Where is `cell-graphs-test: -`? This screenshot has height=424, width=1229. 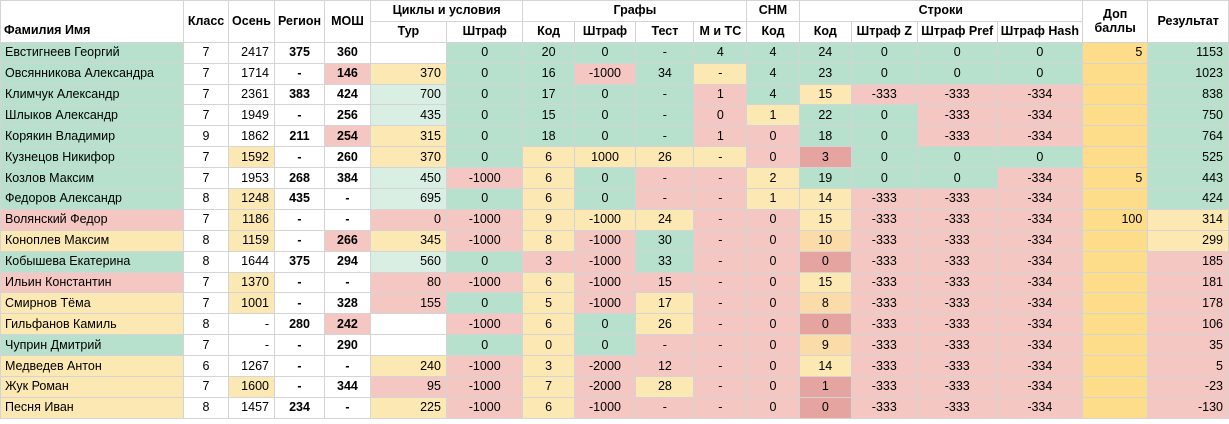 cell-graphs-test: - is located at coordinates (665, 199).